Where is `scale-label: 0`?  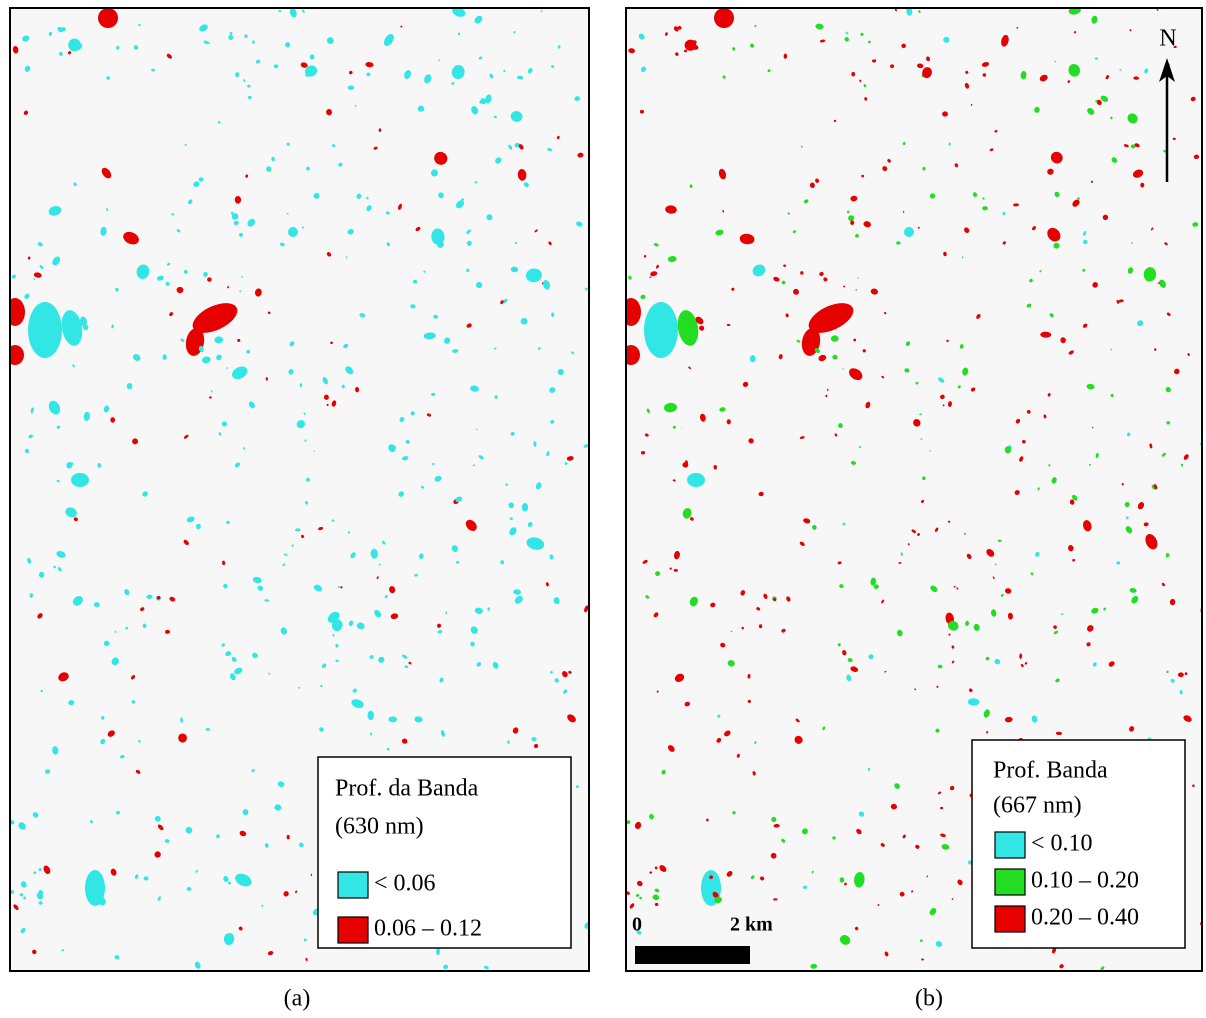
scale-label: 0 is located at coordinates (637, 925).